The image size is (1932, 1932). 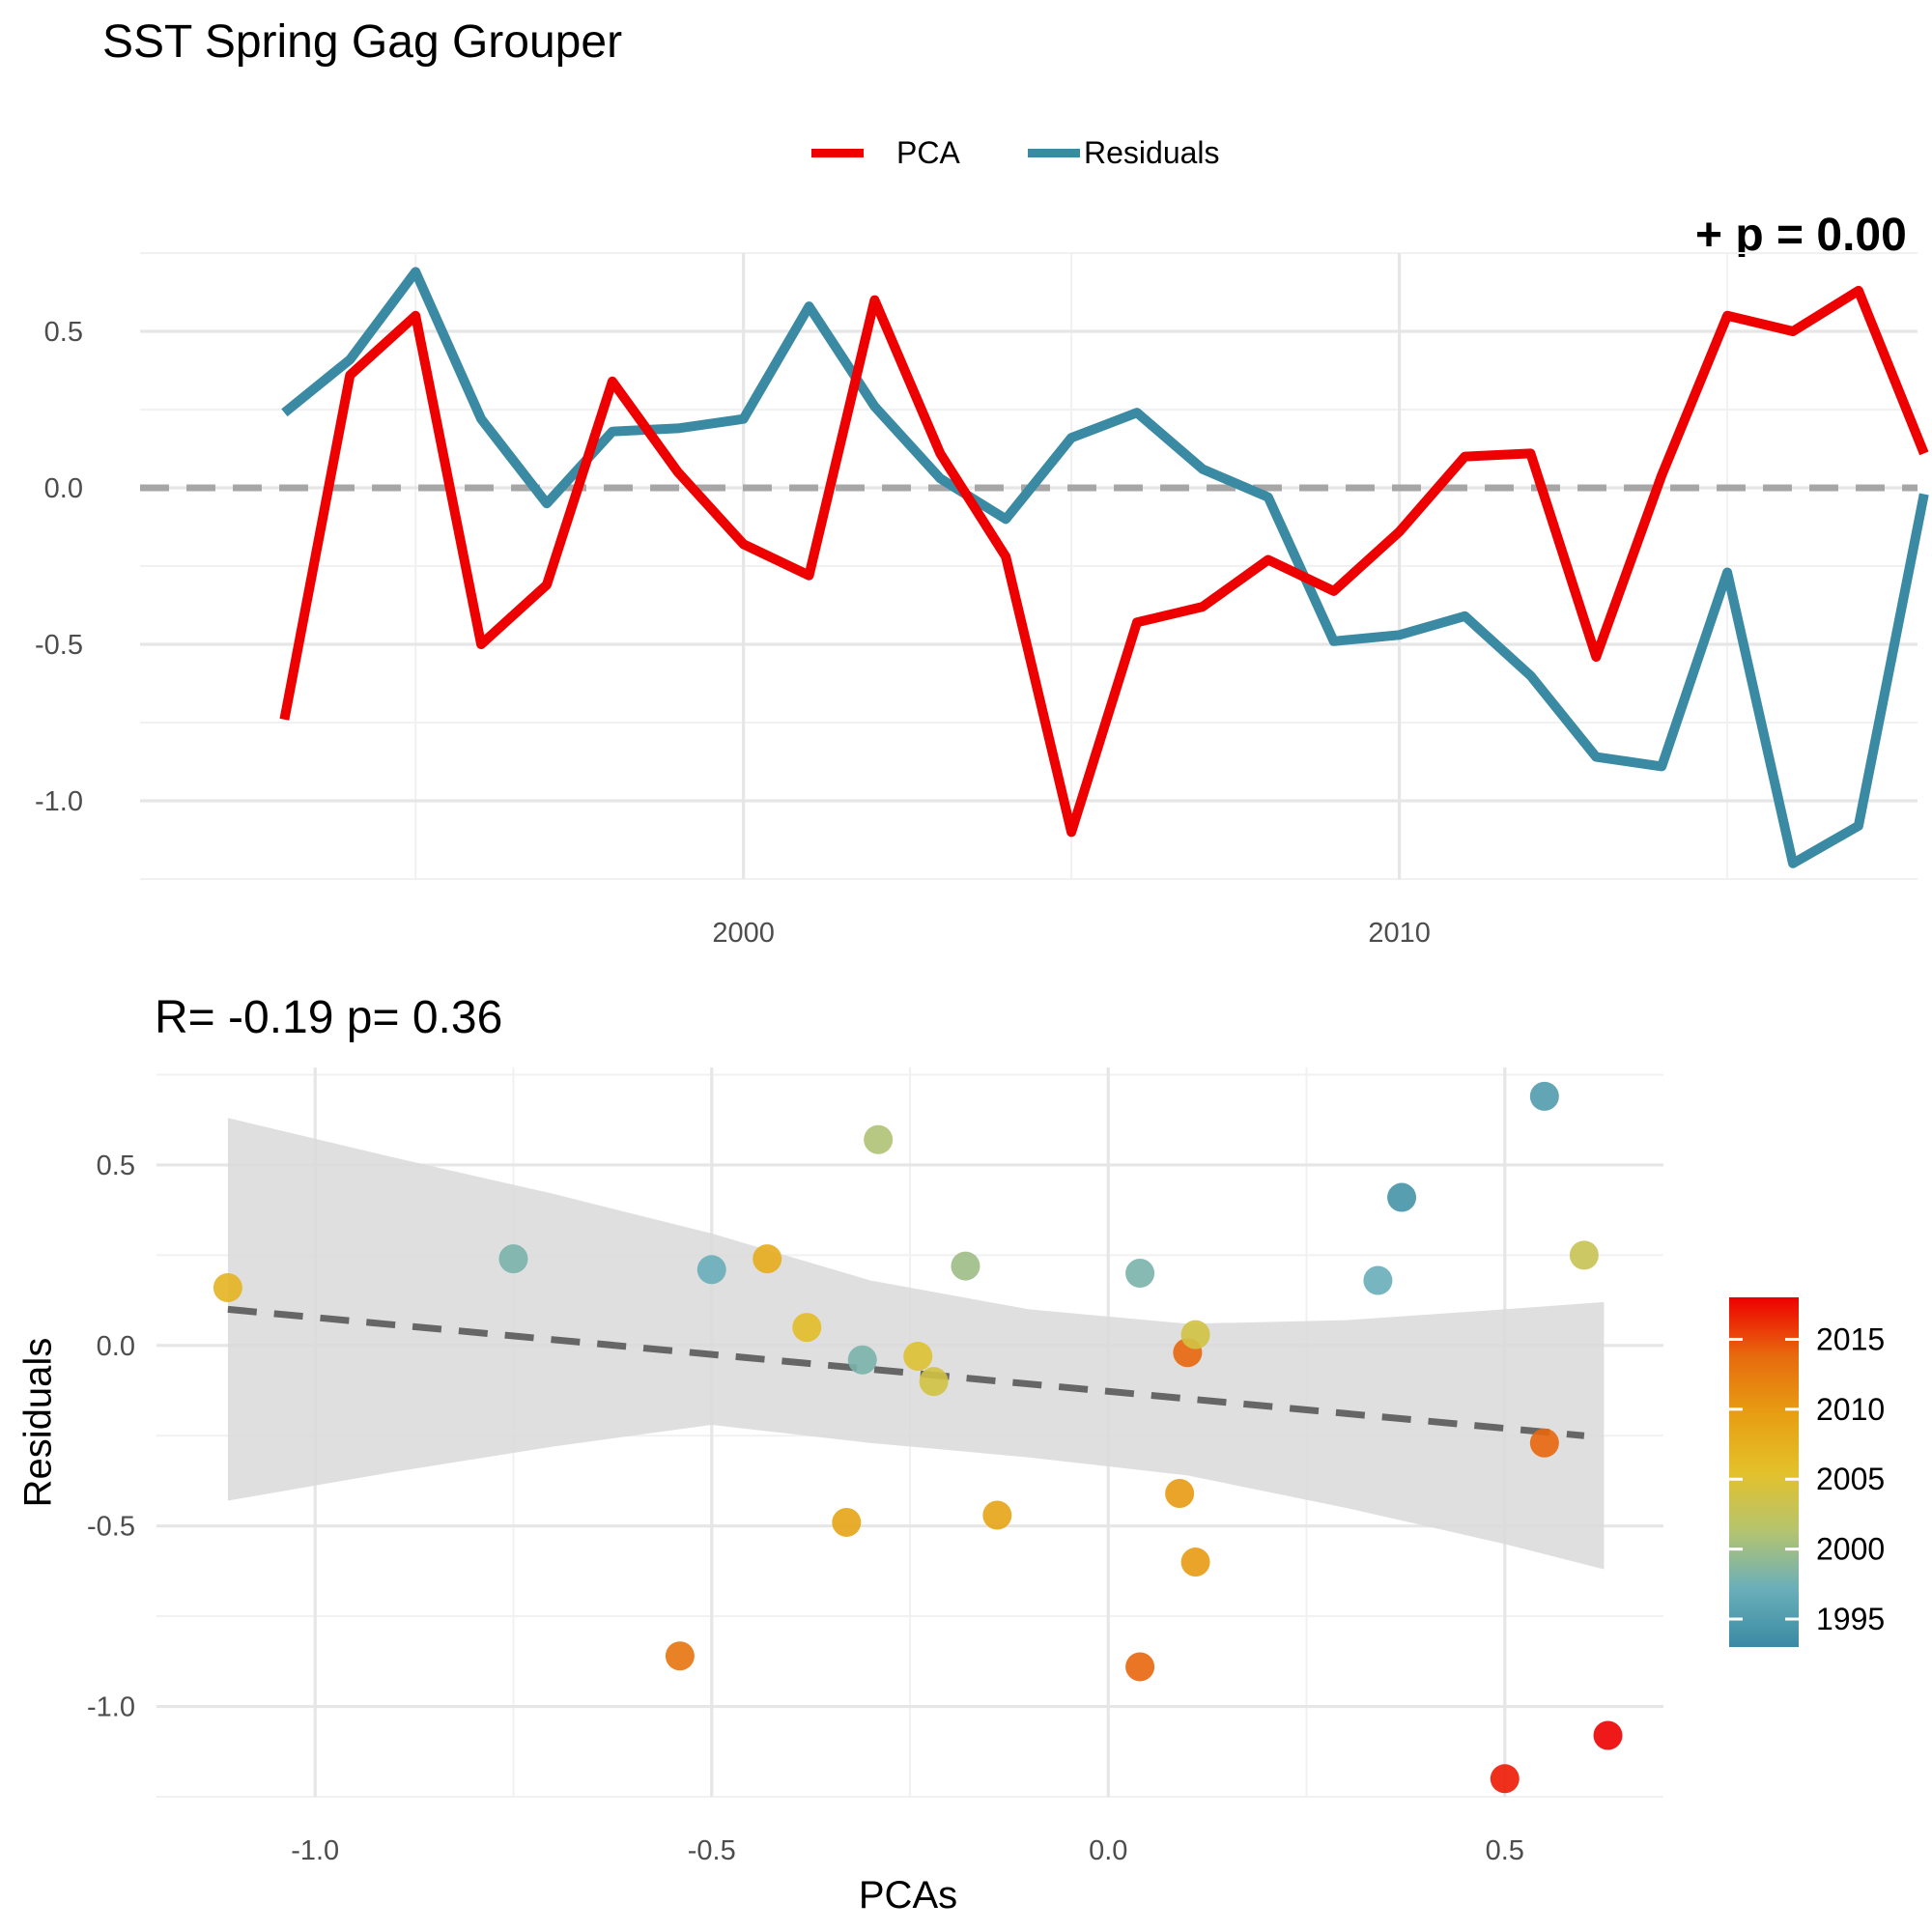 I want to click on legend: PCA Residuals, so click(x=1033, y=154).